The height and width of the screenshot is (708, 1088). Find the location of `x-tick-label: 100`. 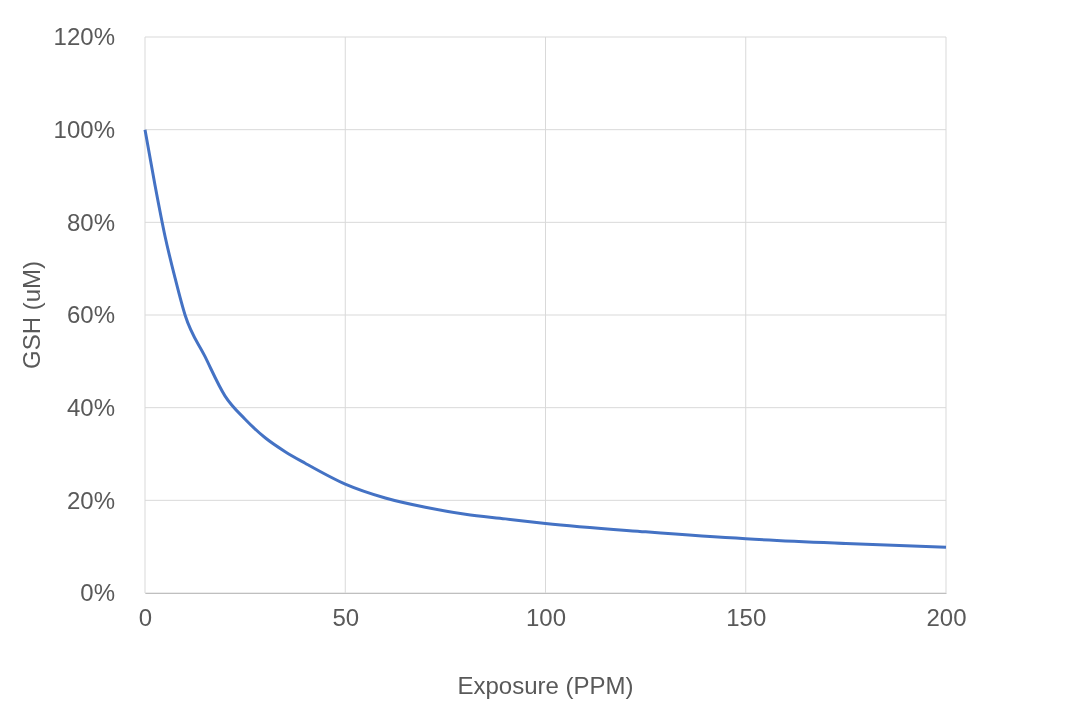

x-tick-label: 100 is located at coordinates (546, 618).